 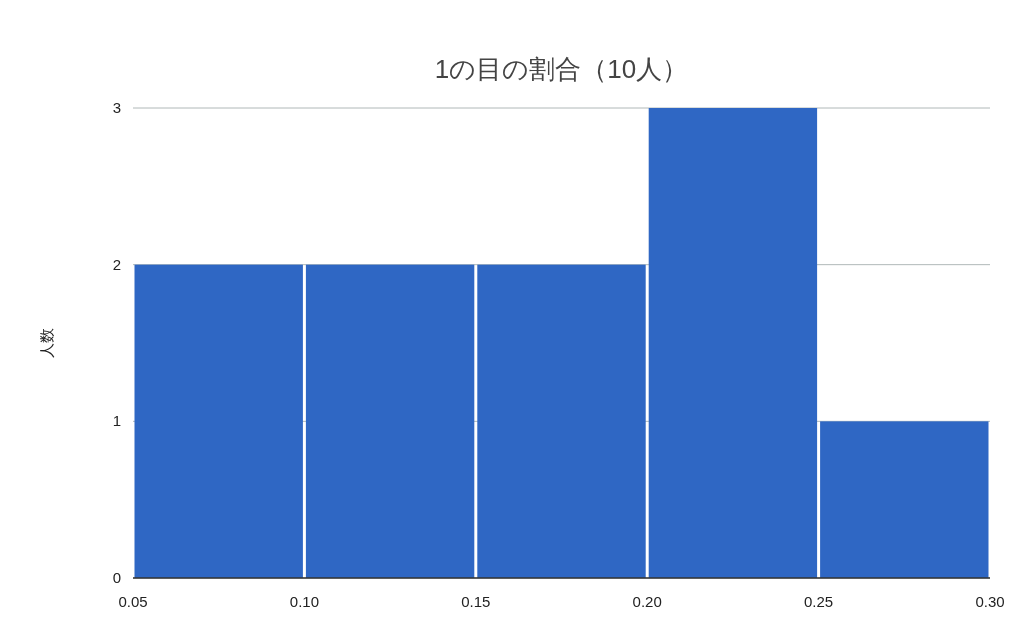 What do you see at coordinates (561, 69) in the screenshot?
I see `chart-title: 1の目の割合（10人）` at bounding box center [561, 69].